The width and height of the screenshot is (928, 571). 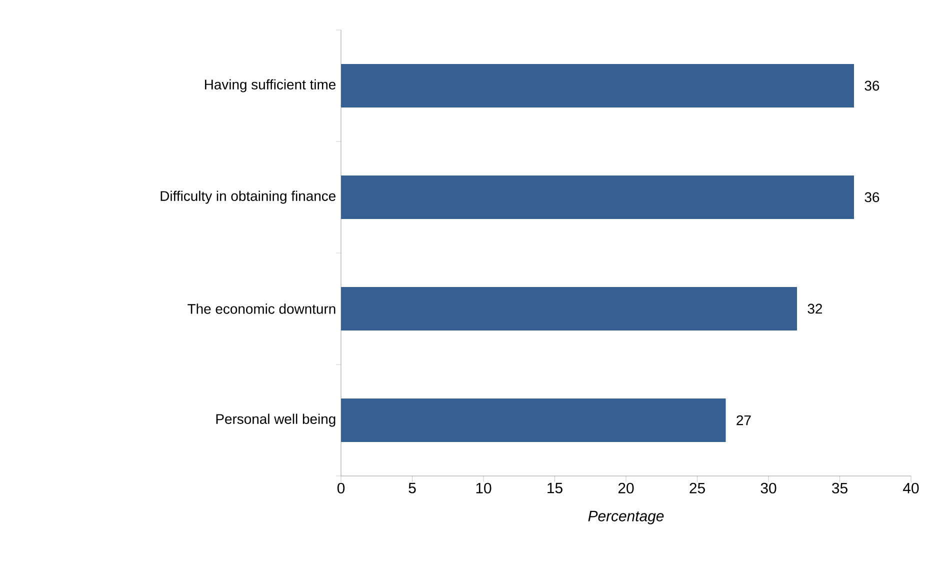 I want to click on x-axis-title: Percentage, so click(x=626, y=517).